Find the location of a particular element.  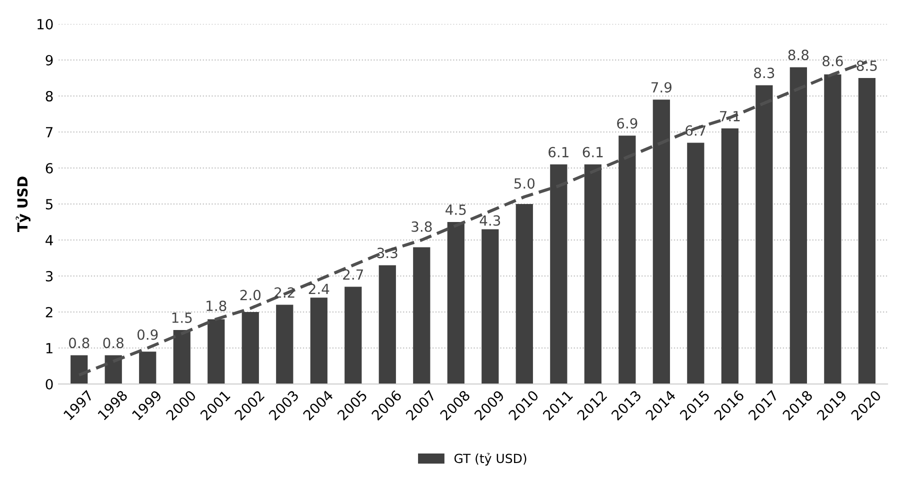

y-tick-label: 10 is located at coordinates (45, 24).